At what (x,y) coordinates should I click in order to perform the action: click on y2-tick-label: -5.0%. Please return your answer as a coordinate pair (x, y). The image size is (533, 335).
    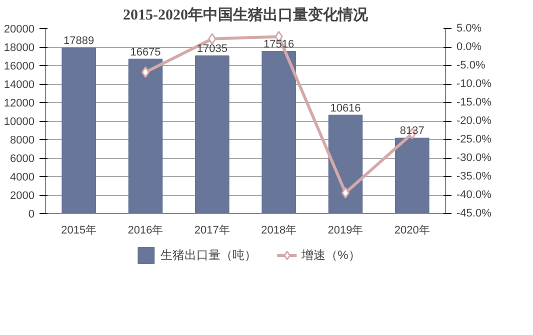
    Looking at the image, I should click on (471, 66).